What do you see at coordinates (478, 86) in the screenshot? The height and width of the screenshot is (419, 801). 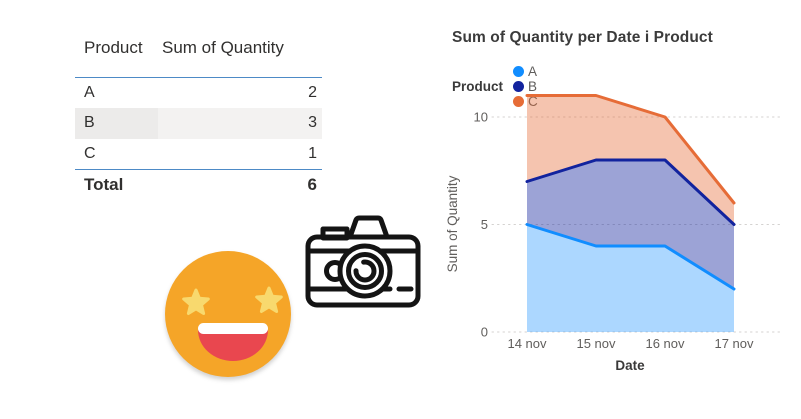 I see `legend-title: Product` at bounding box center [478, 86].